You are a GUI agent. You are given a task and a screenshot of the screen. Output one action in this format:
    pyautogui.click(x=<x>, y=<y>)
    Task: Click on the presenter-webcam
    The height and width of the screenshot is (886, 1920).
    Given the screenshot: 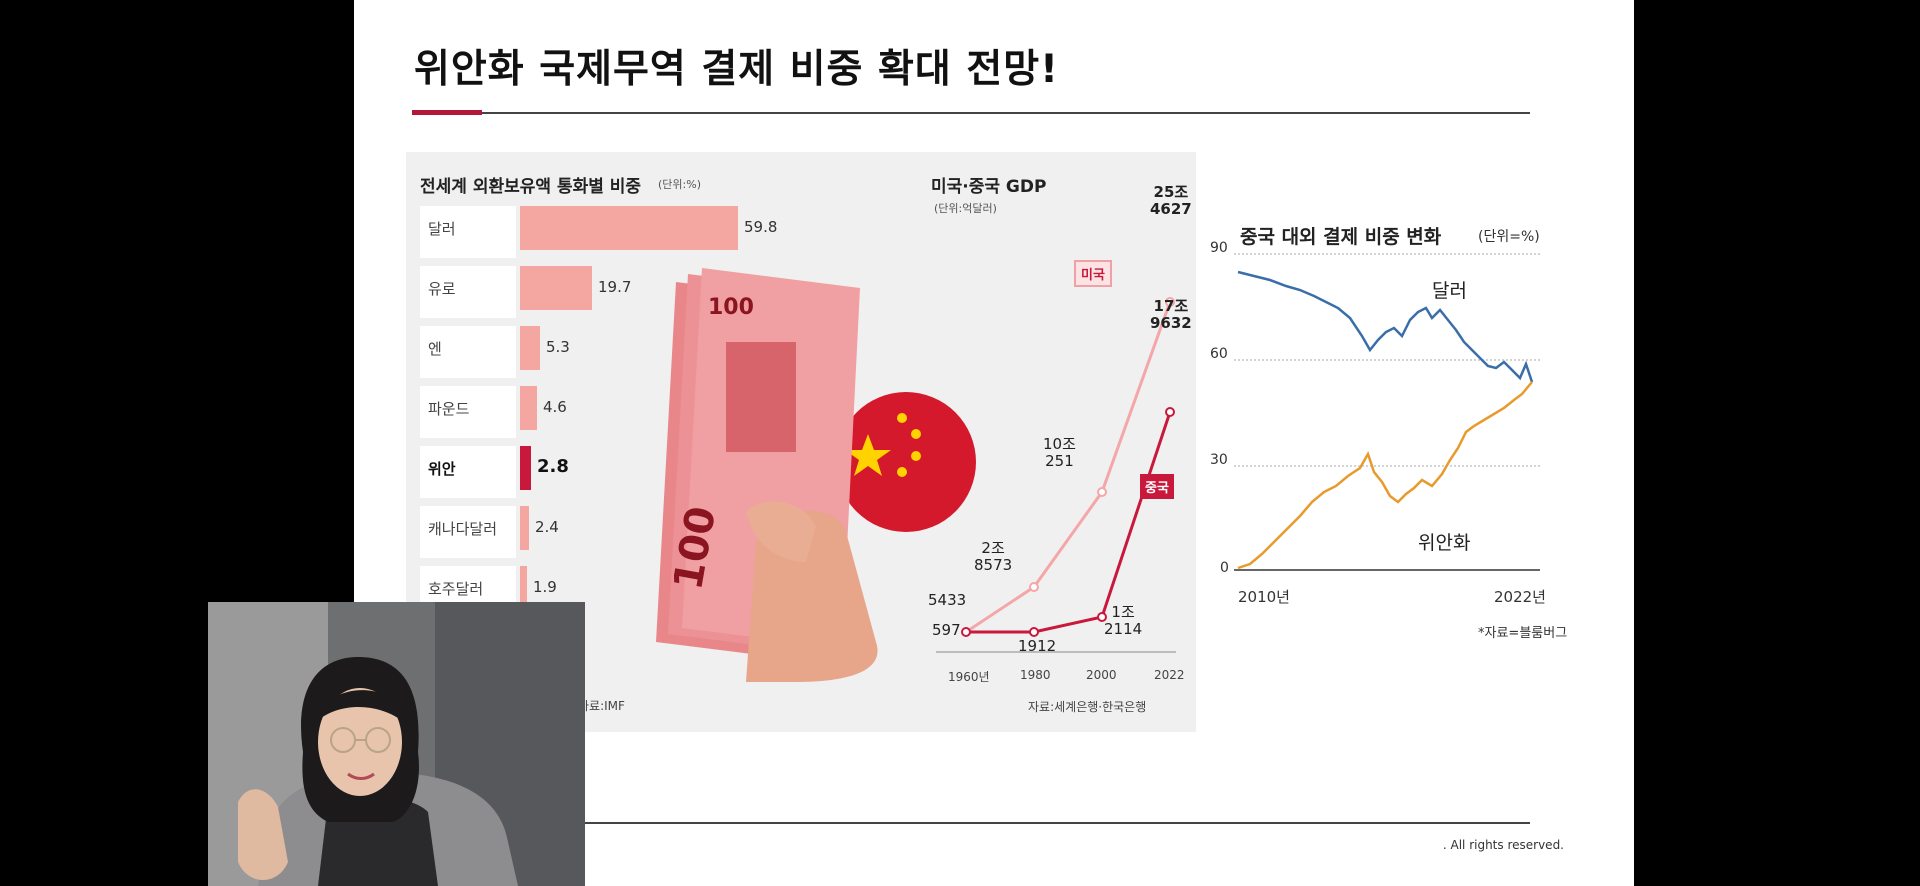 What is the action you would take?
    pyautogui.click(x=396, y=744)
    